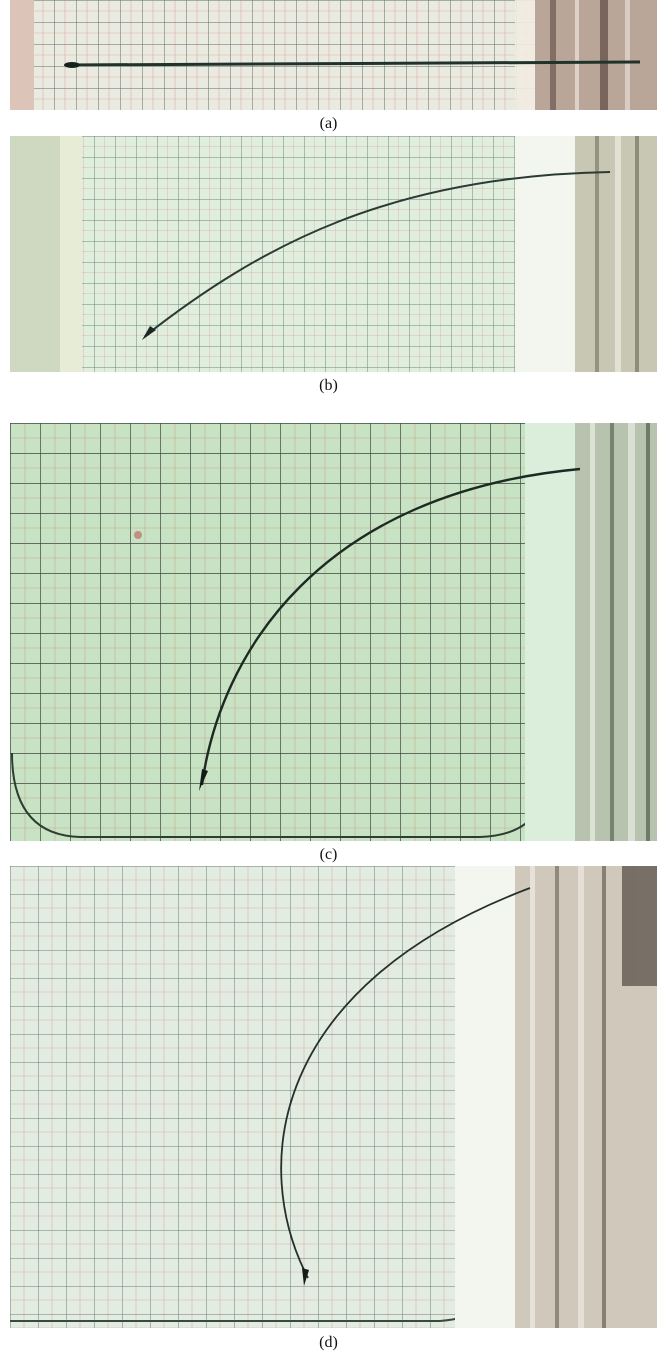  What do you see at coordinates (377, 254) in the screenshot?
I see `ribbon-trace-b` at bounding box center [377, 254].